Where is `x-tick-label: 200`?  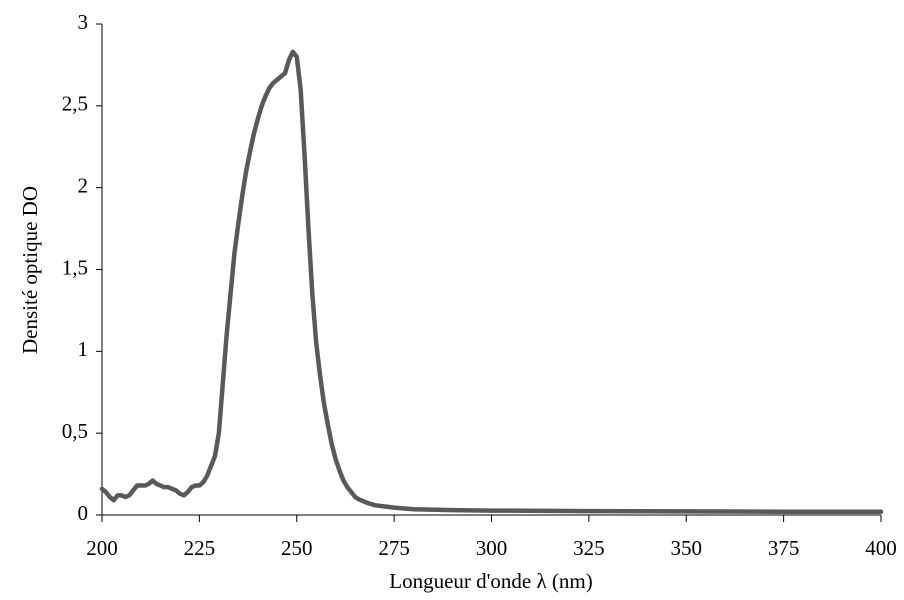
x-tick-label: 200 is located at coordinates (102, 548).